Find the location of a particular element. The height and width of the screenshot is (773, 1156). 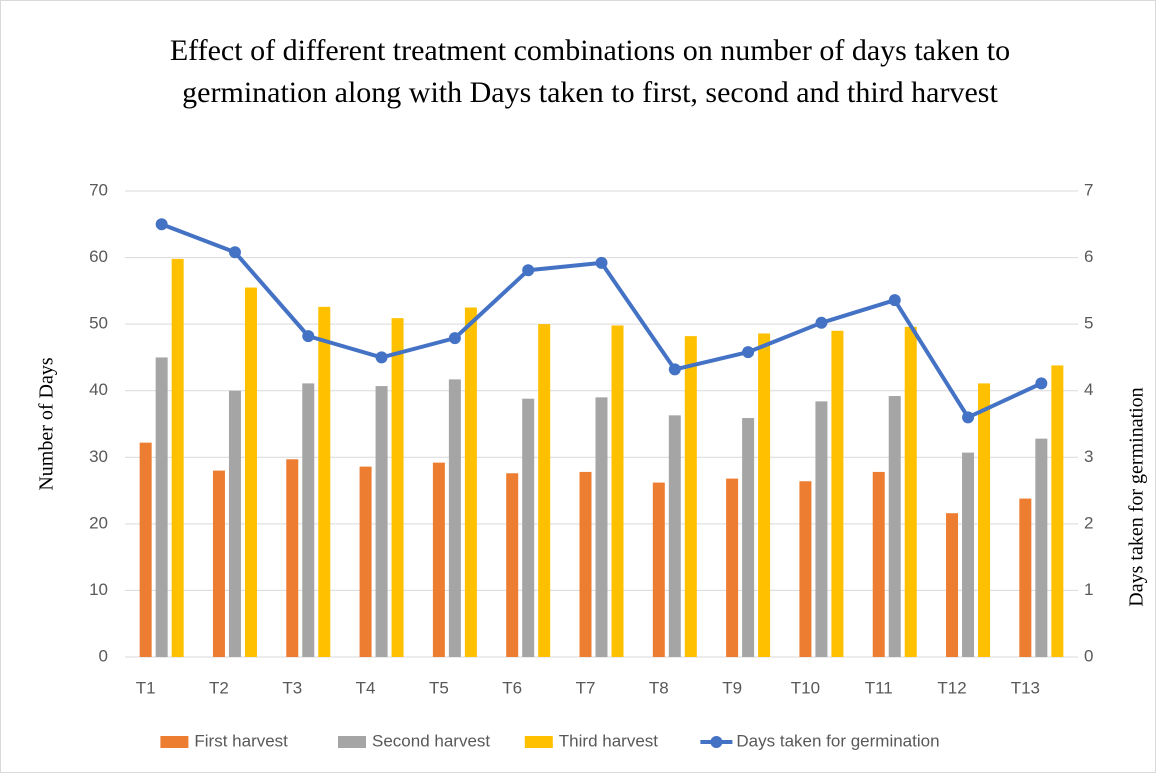

y2-tick-label: 7 is located at coordinates (1088, 189).